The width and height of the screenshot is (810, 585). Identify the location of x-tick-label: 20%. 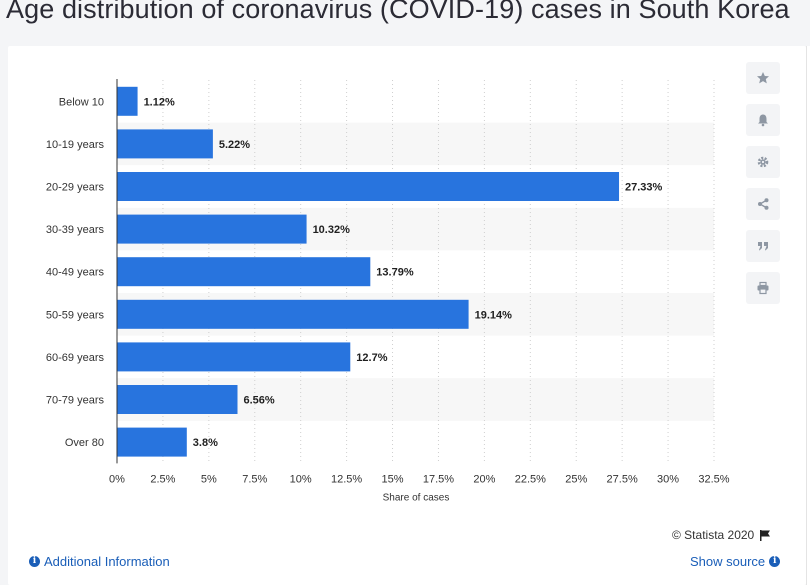
(484, 479).